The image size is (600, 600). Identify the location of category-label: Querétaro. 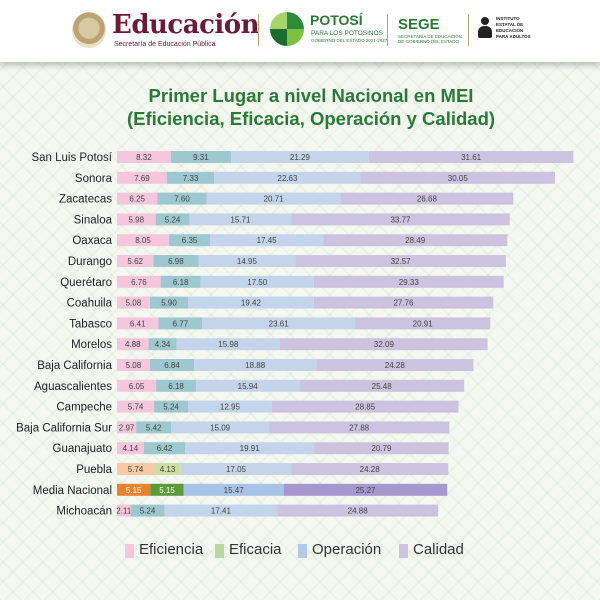
(86, 283).